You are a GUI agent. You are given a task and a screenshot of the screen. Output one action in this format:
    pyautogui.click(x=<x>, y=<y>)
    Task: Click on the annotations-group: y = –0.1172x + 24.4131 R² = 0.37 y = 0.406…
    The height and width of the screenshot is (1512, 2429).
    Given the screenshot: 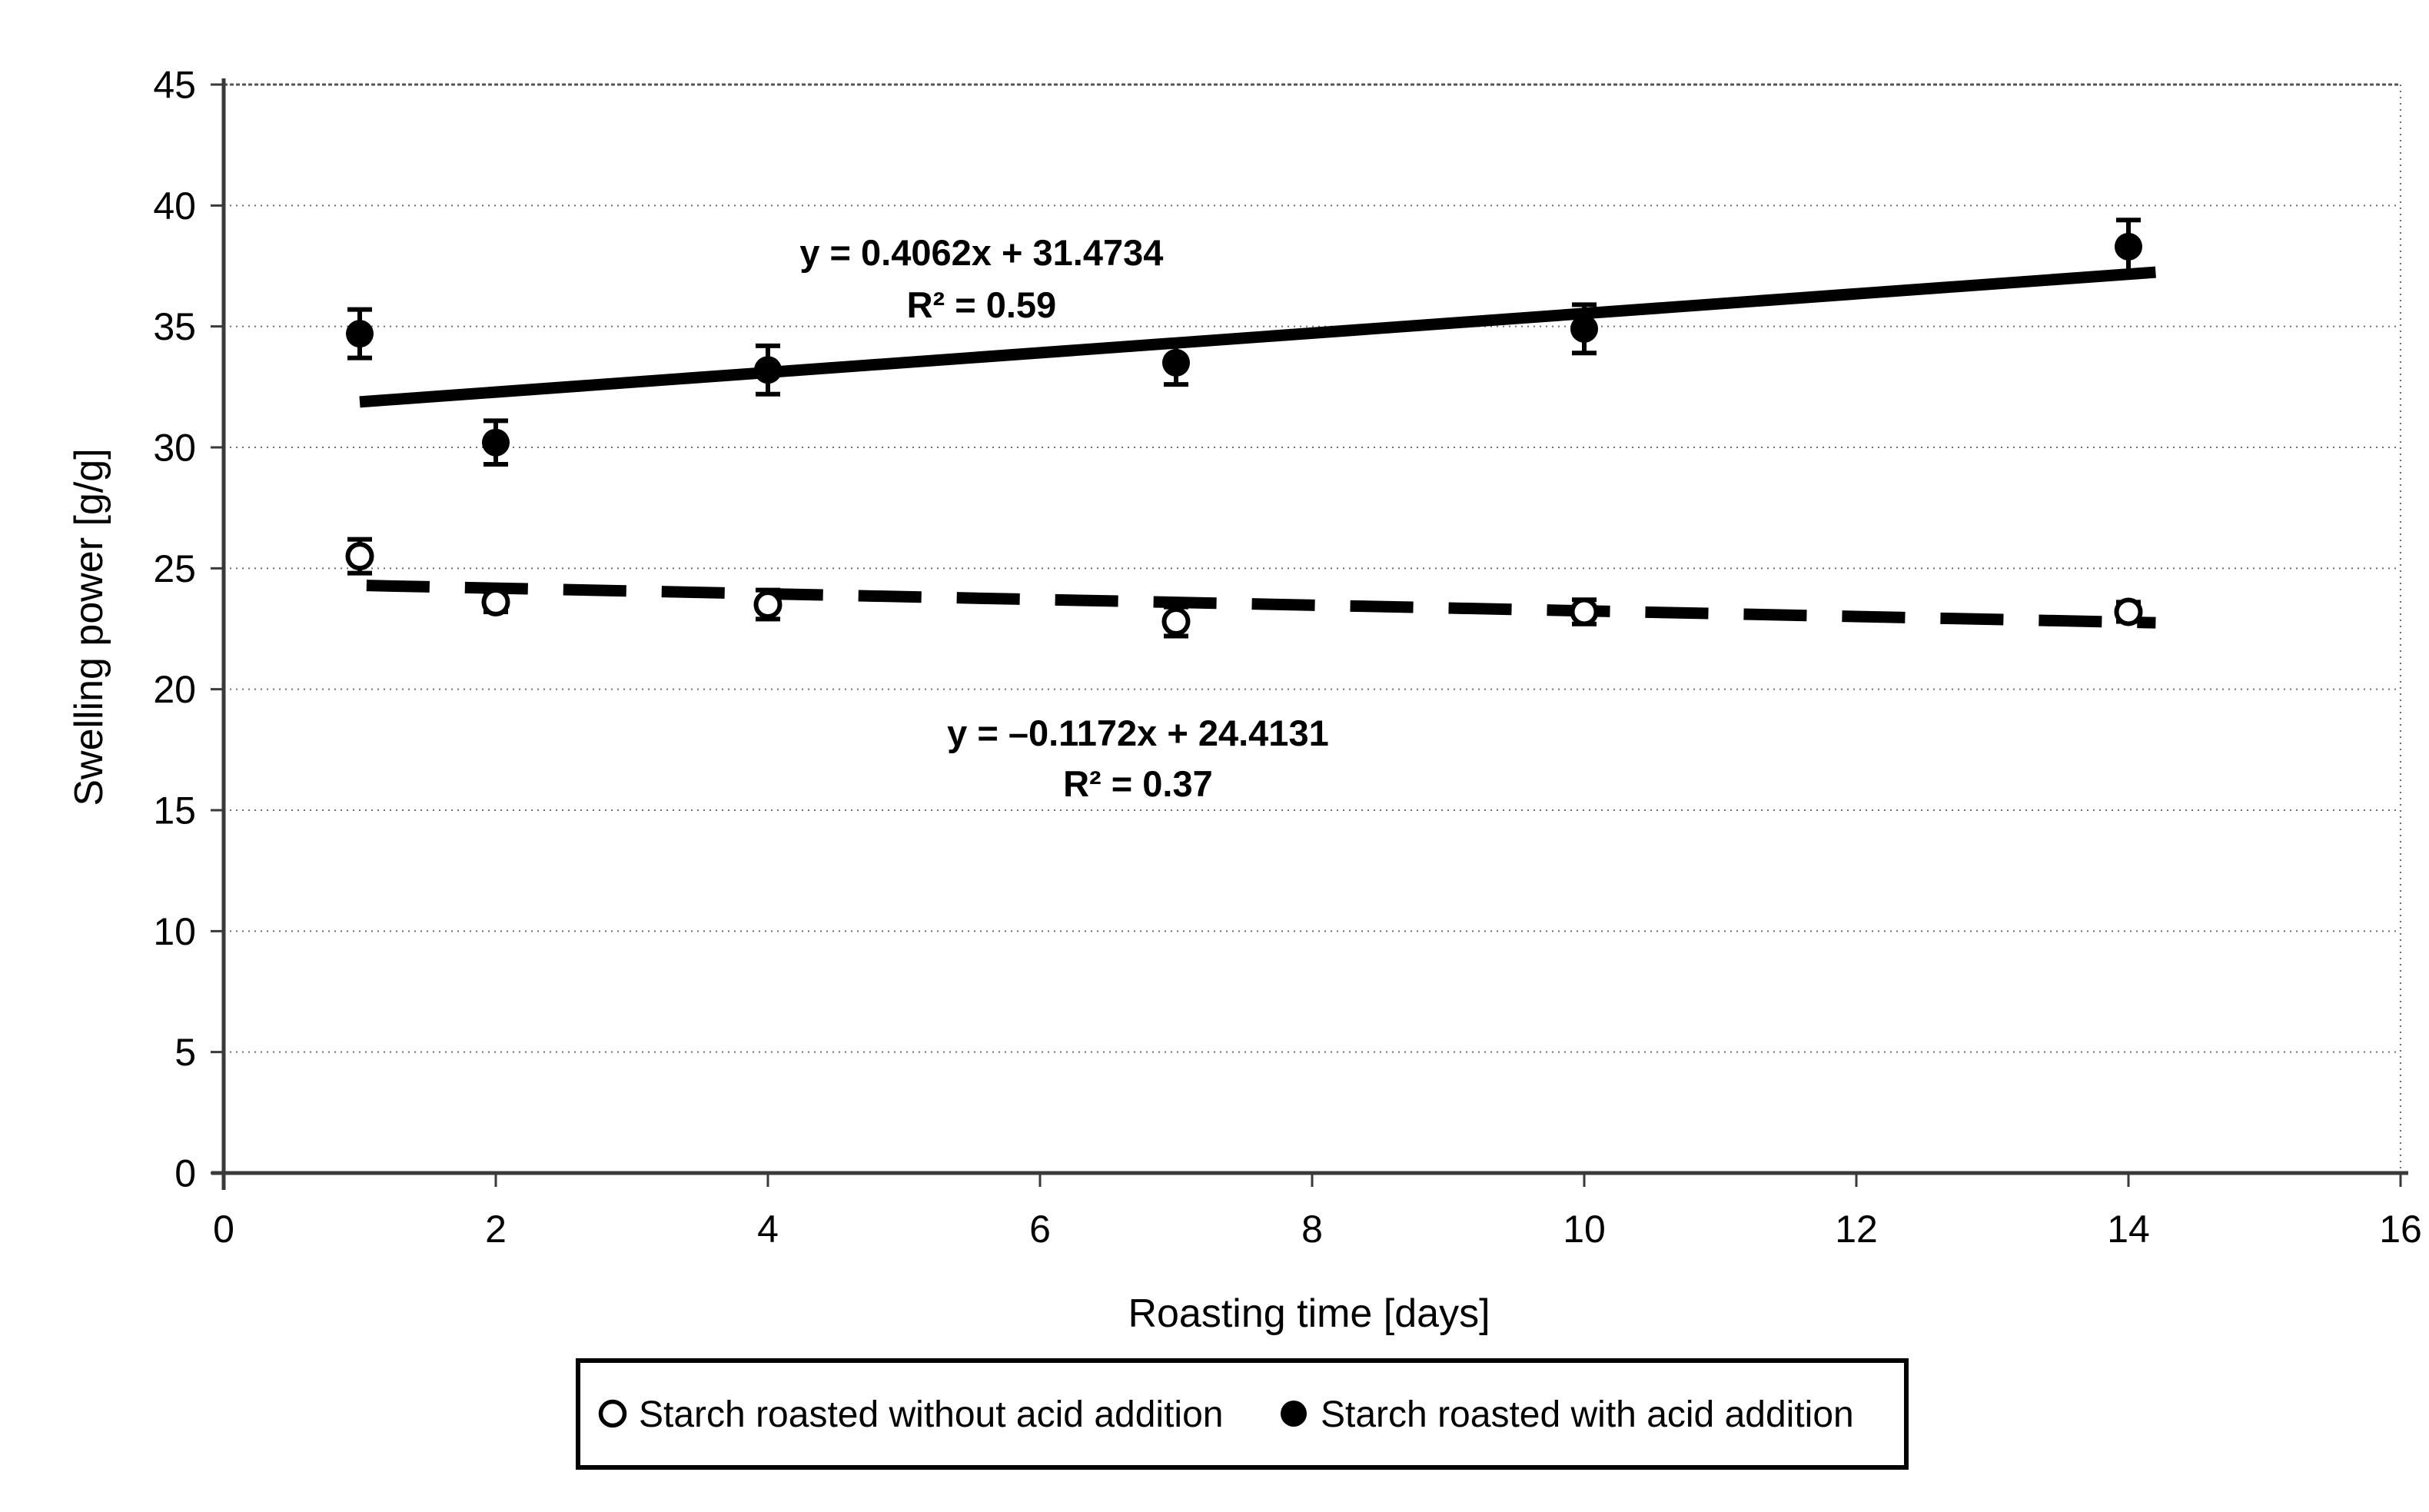 What is the action you would take?
    pyautogui.click(x=1063, y=518)
    